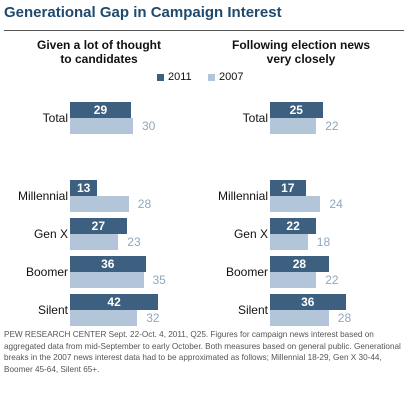 This screenshot has height=410, width=410. I want to click on legend-swatch-2011, so click(160, 77).